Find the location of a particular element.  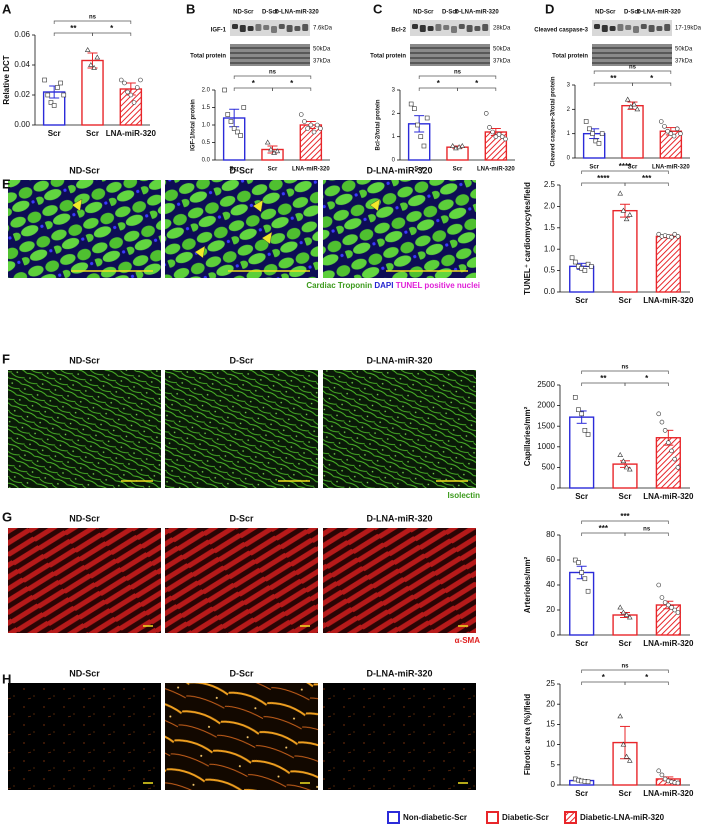

caption-part: DAPI is located at coordinates (384, 285).